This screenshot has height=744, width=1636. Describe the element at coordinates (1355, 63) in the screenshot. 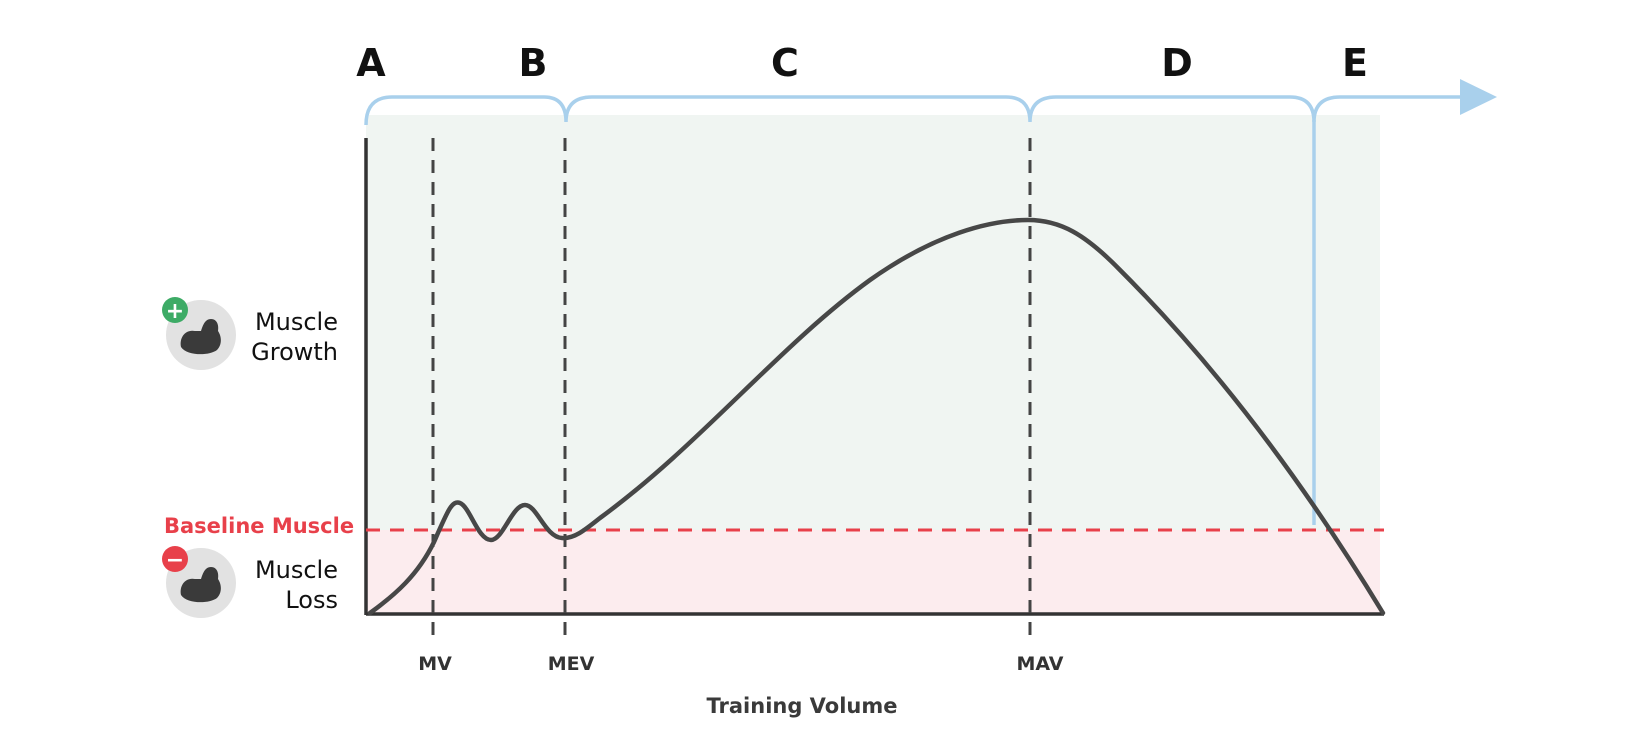

I see `region-label-e: E` at that location.